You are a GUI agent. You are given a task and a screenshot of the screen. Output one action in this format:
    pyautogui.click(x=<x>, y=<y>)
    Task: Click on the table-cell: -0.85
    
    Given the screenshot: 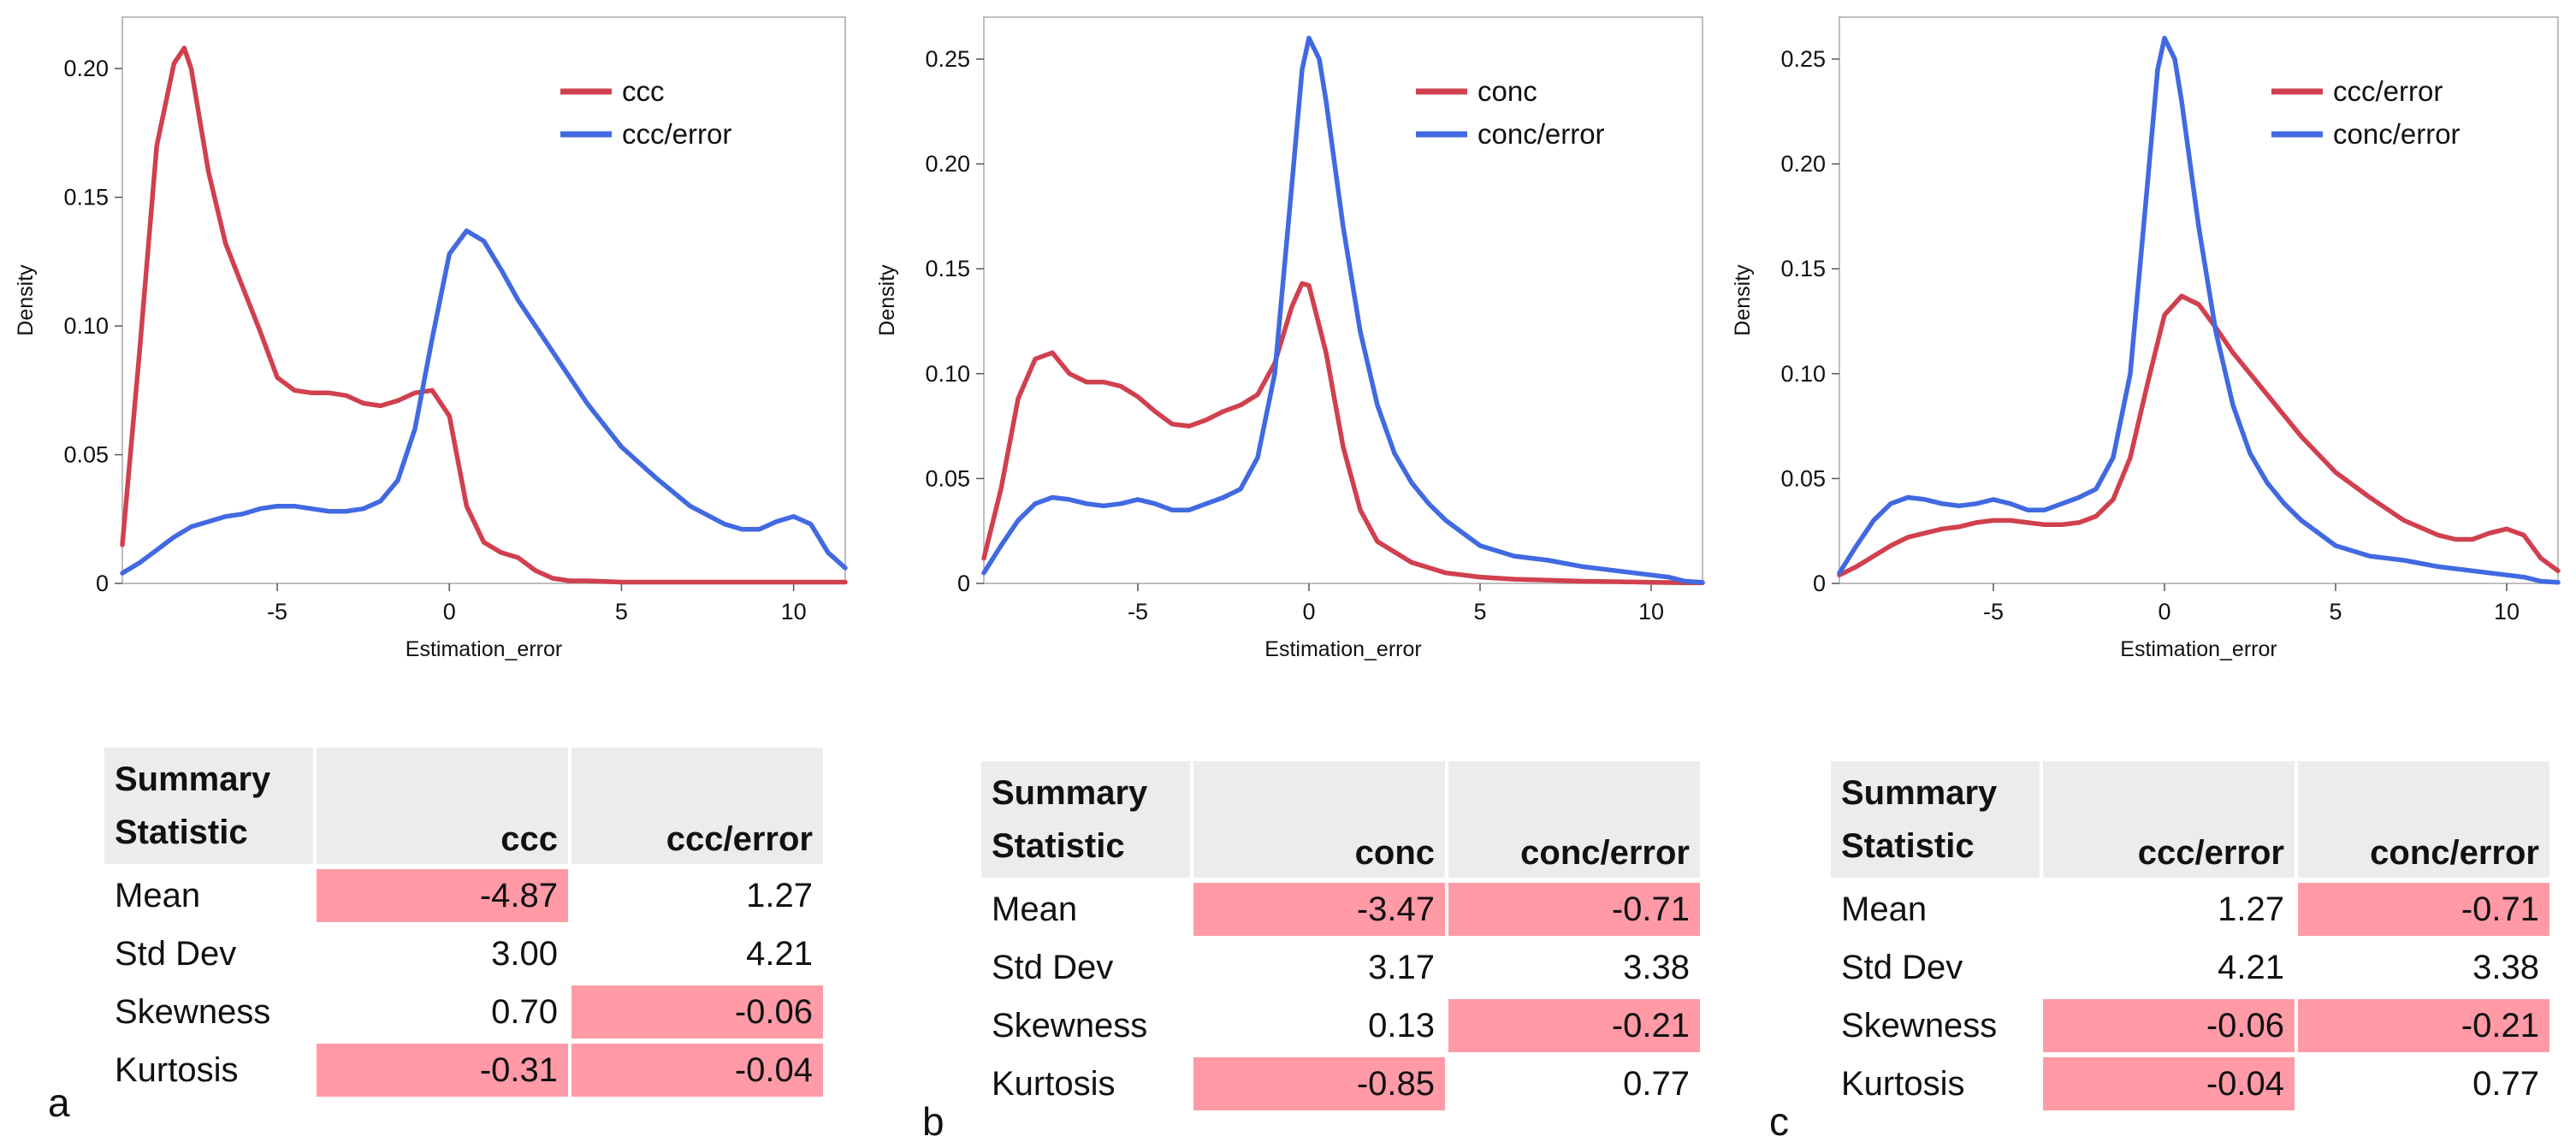 What is the action you would take?
    pyautogui.click(x=1319, y=1083)
    